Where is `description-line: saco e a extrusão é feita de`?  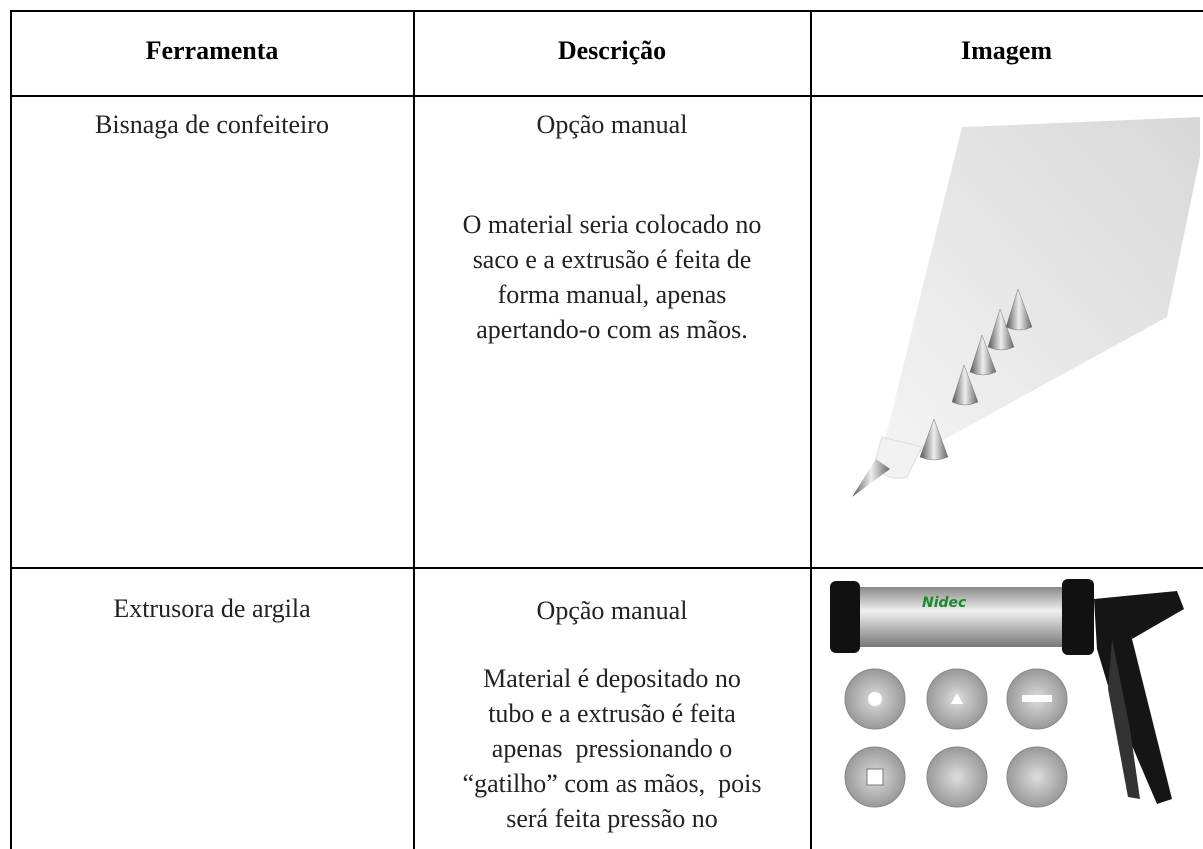 description-line: saco e a extrusão é feita de is located at coordinates (612, 259).